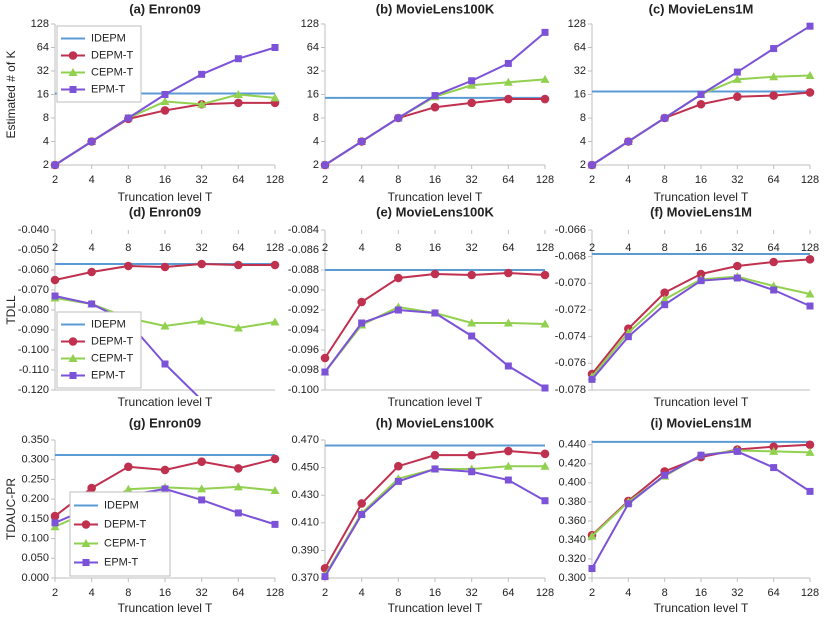  I want to click on y-tick-label: 0.000, so click(35, 578).